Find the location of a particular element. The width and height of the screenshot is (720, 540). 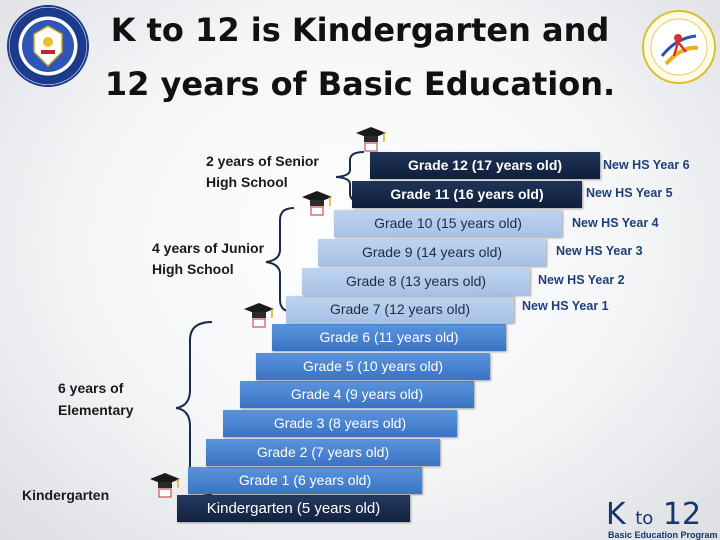

elementary-label-line1: 6 years of is located at coordinates (91, 388).